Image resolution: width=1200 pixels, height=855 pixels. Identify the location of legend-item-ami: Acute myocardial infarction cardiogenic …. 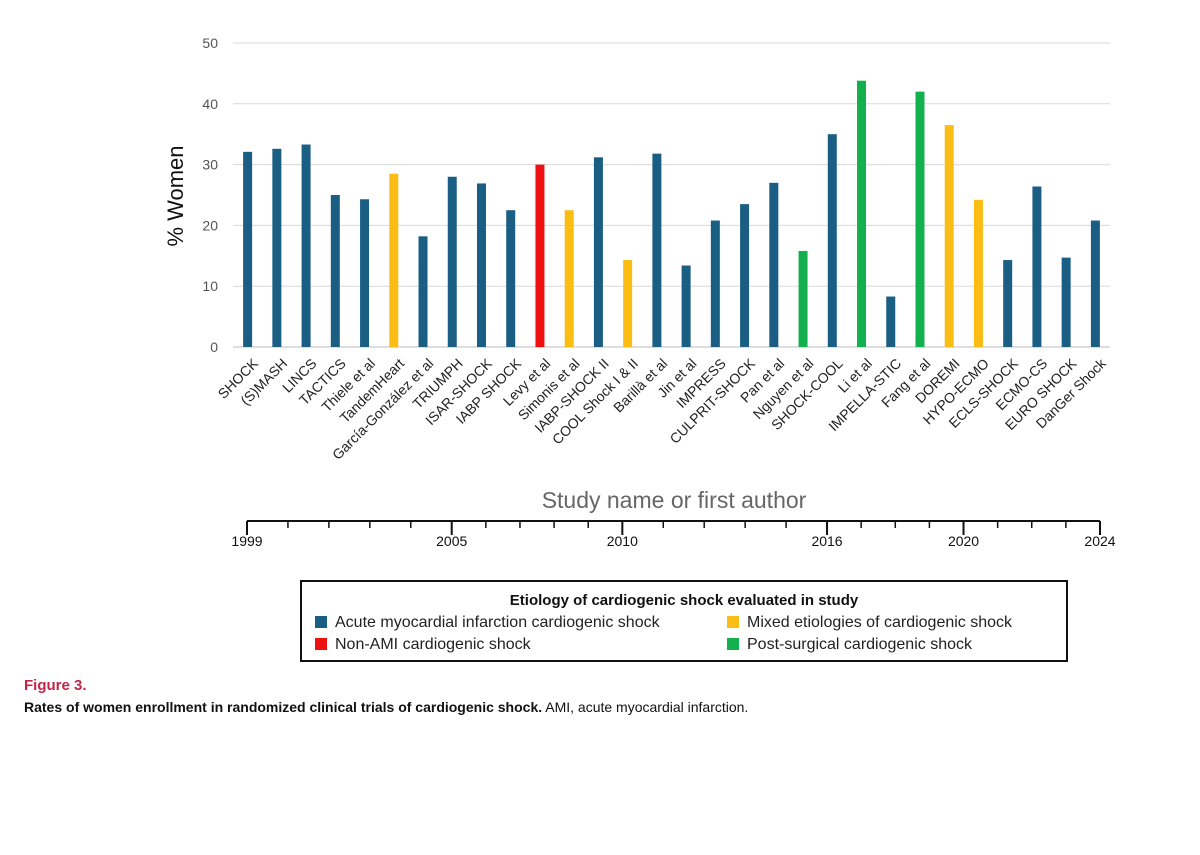
(487, 623).